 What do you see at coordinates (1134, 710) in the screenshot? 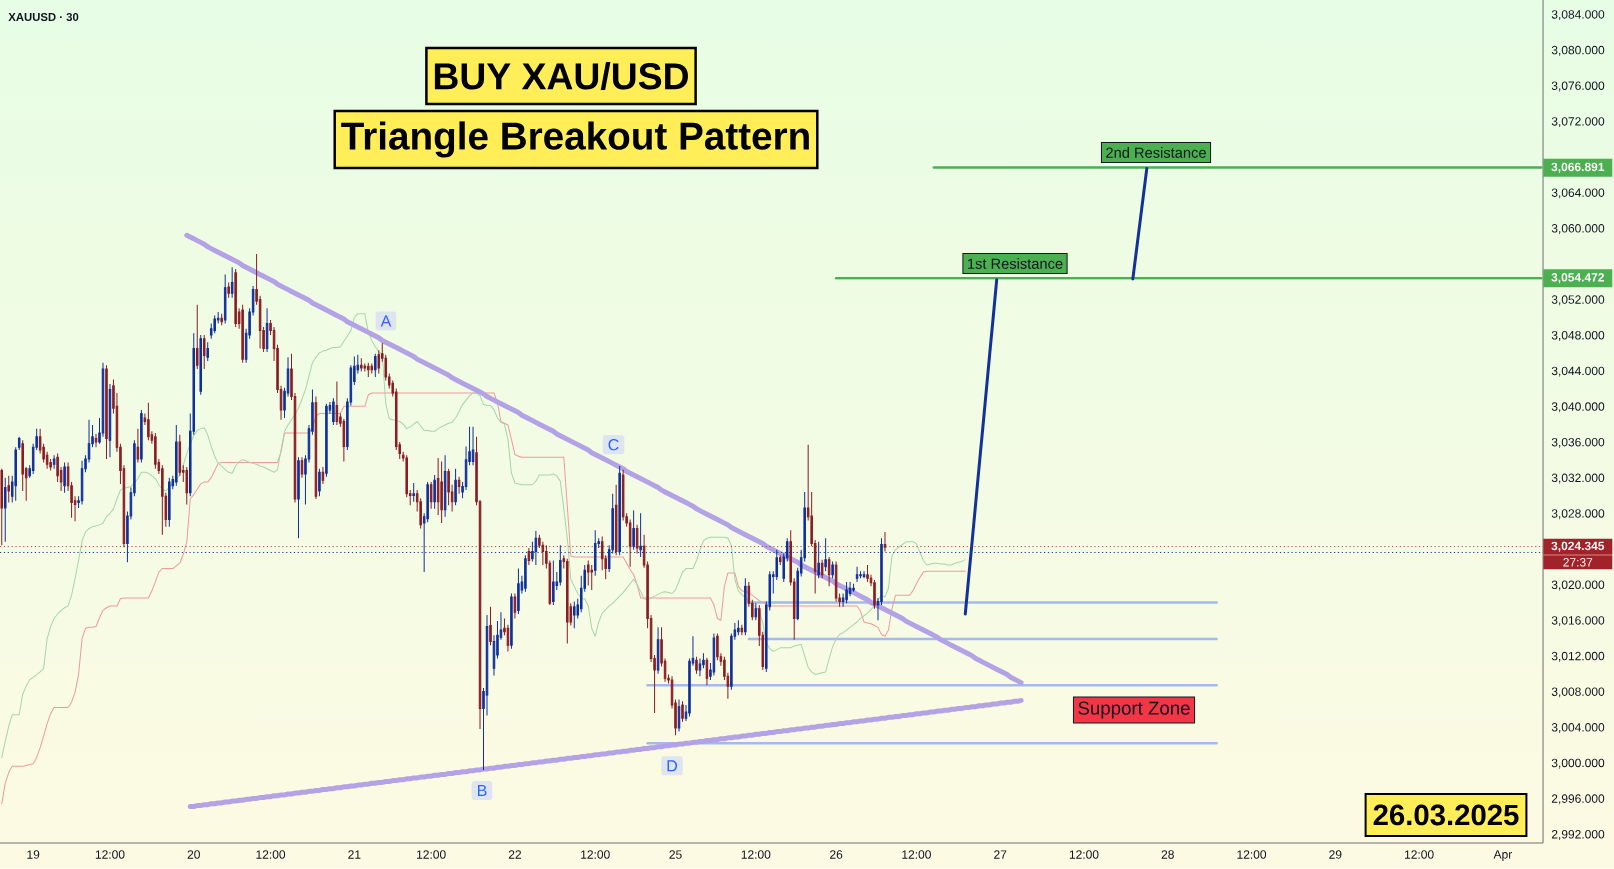
I see `annotation: Support Zone` at bounding box center [1134, 710].